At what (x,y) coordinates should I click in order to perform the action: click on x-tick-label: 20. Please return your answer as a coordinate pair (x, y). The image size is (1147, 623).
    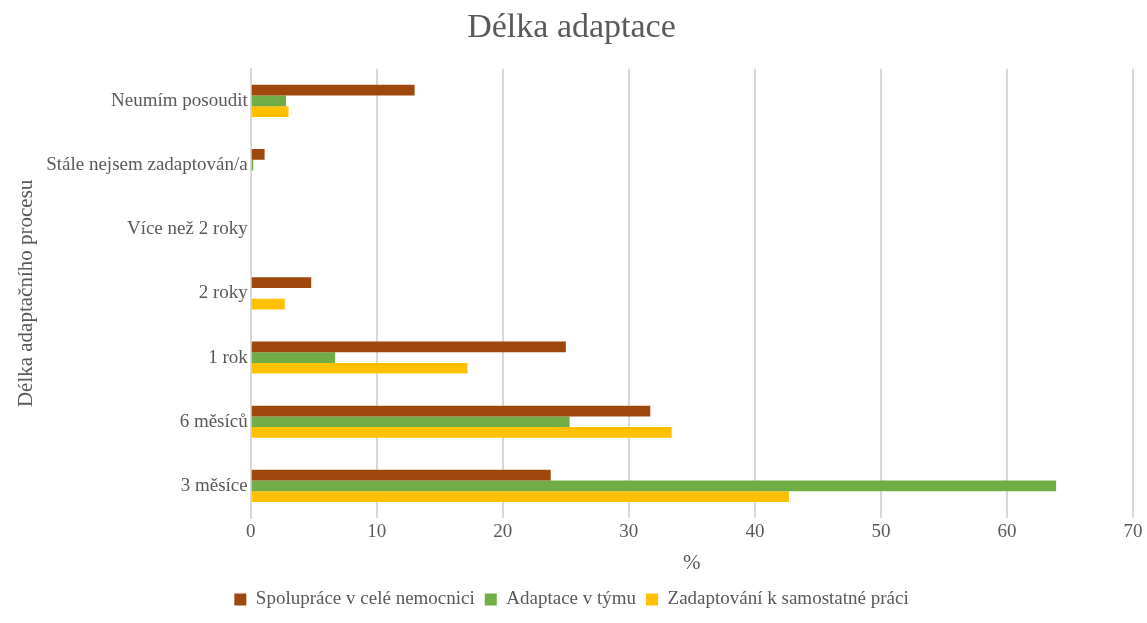
    Looking at the image, I should click on (503, 531).